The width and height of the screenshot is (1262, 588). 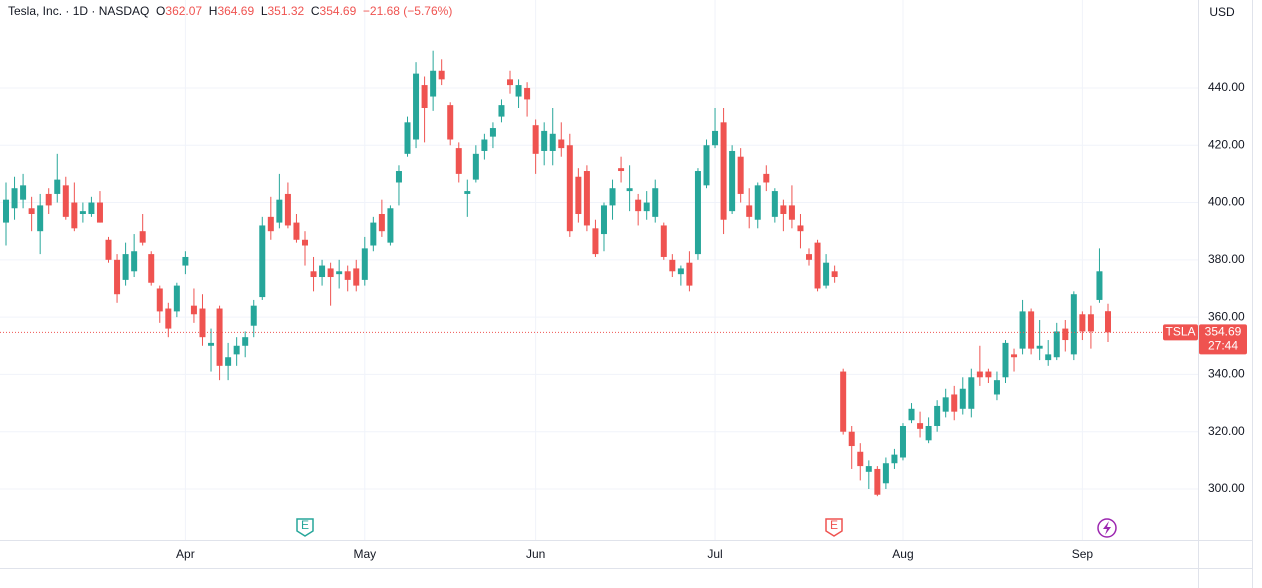 I want to click on marker-shape, so click(x=834, y=527).